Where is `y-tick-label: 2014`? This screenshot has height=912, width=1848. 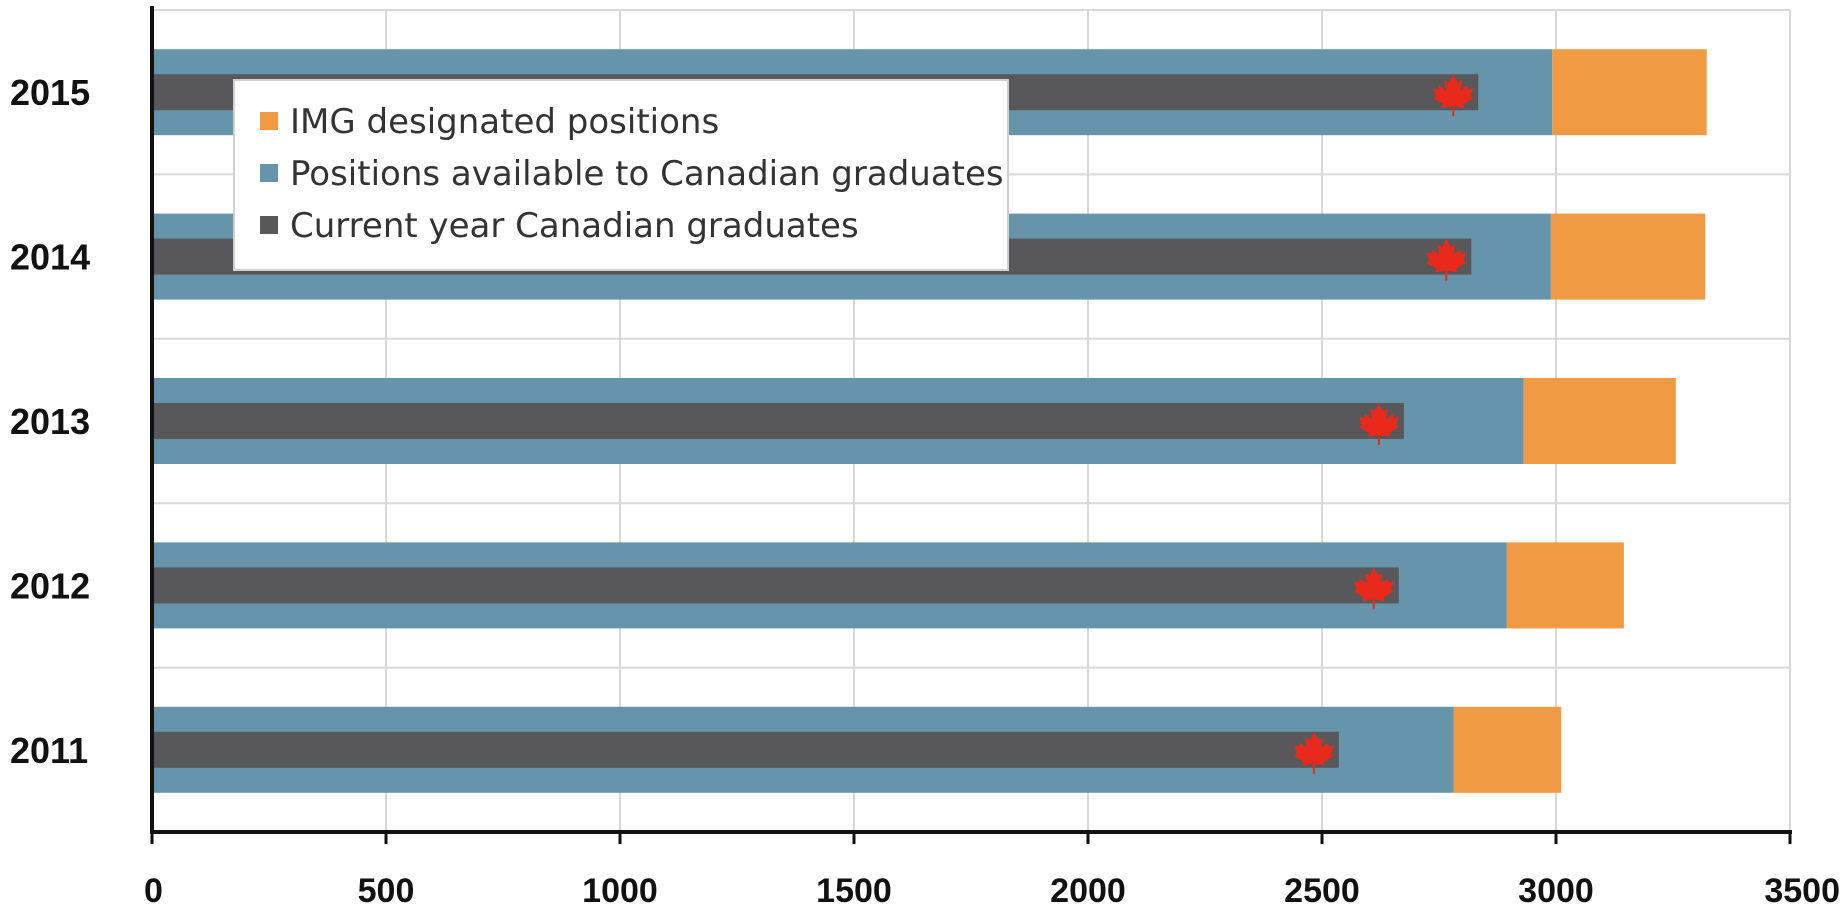
y-tick-label: 2014 is located at coordinates (50, 257).